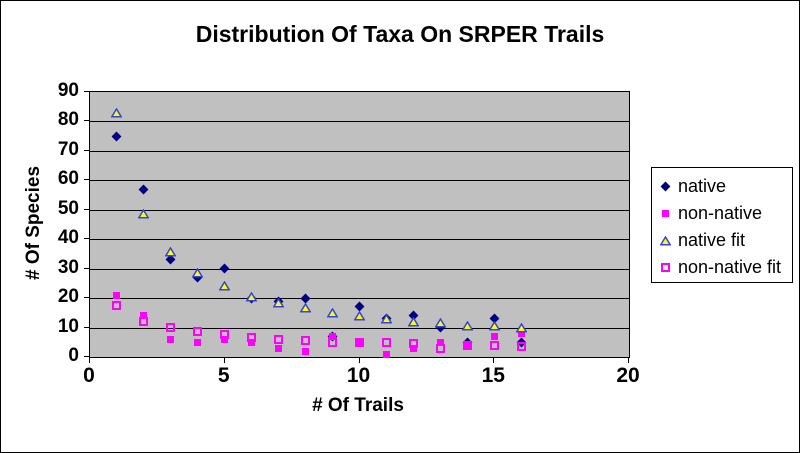  I want to click on y-tick-label: 80, so click(68, 120).